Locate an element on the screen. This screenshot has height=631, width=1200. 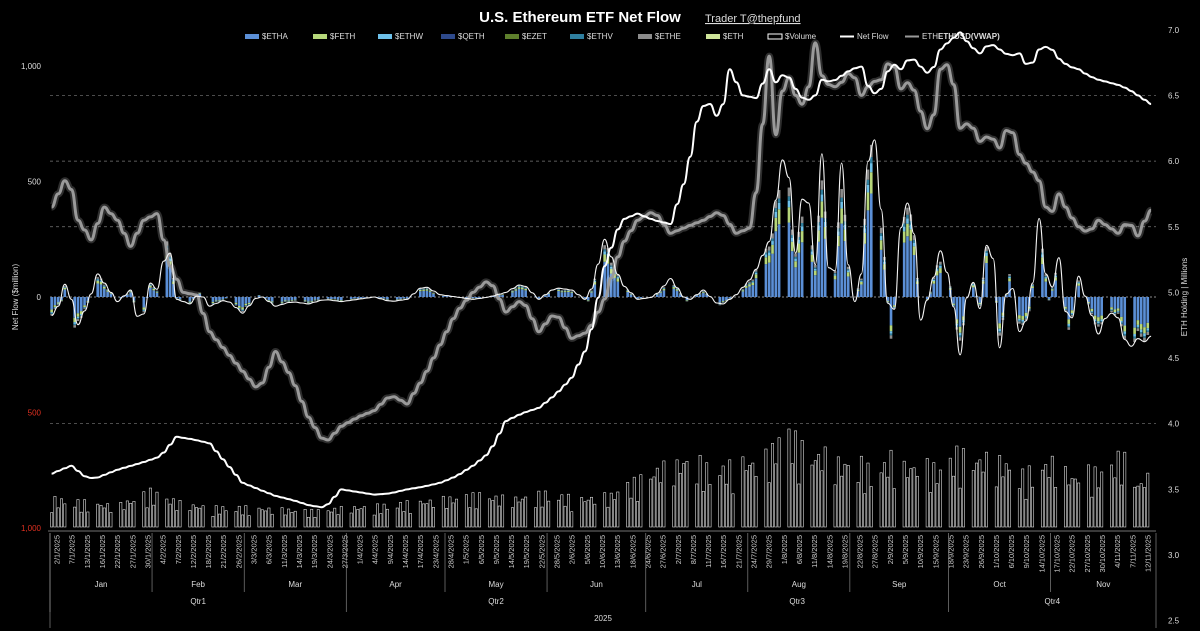
left-tick-label: 0 is located at coordinates (39, 297).